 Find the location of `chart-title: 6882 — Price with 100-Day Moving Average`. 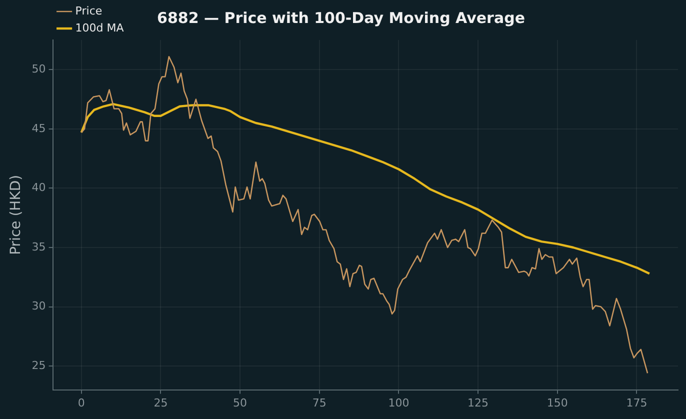

chart-title: 6882 — Price with 100-Day Moving Average is located at coordinates (341, 17).